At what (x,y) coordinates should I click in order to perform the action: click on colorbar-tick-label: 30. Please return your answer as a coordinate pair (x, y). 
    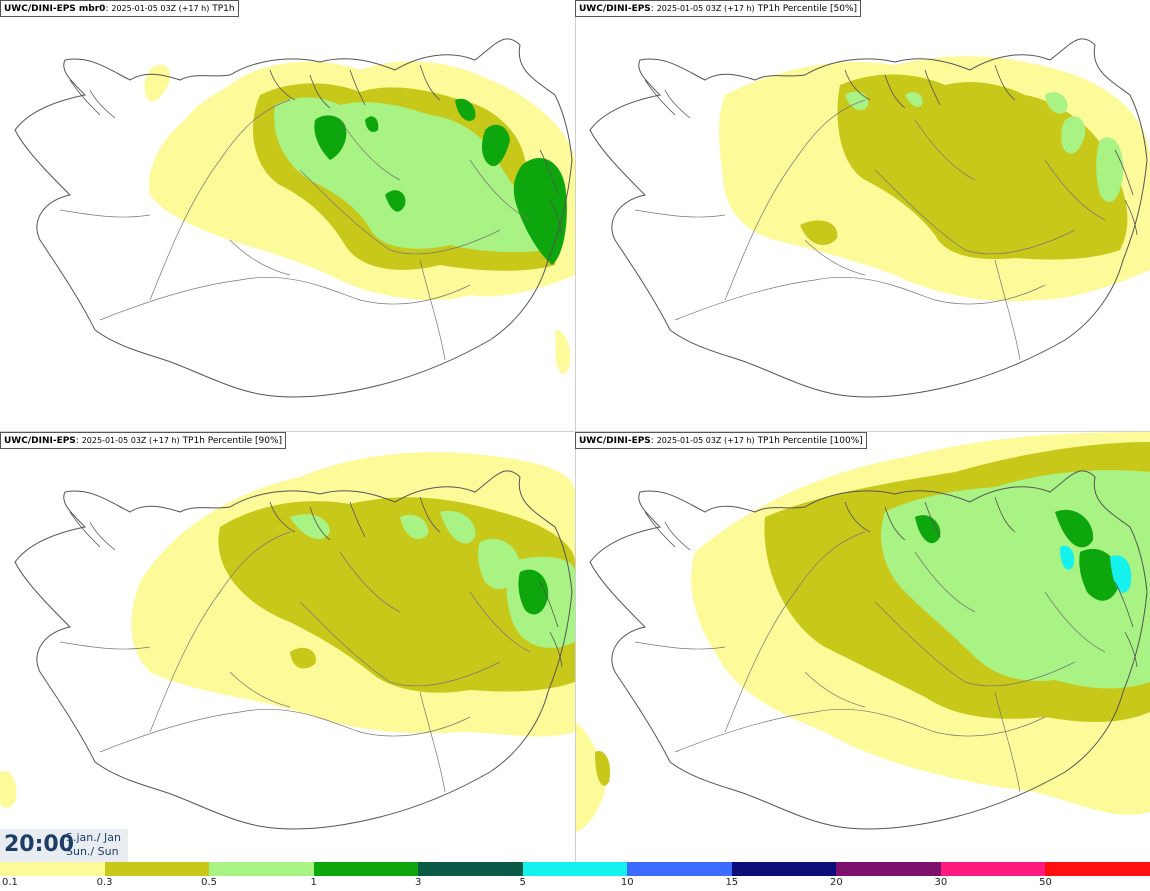
    Looking at the image, I should click on (941, 882).